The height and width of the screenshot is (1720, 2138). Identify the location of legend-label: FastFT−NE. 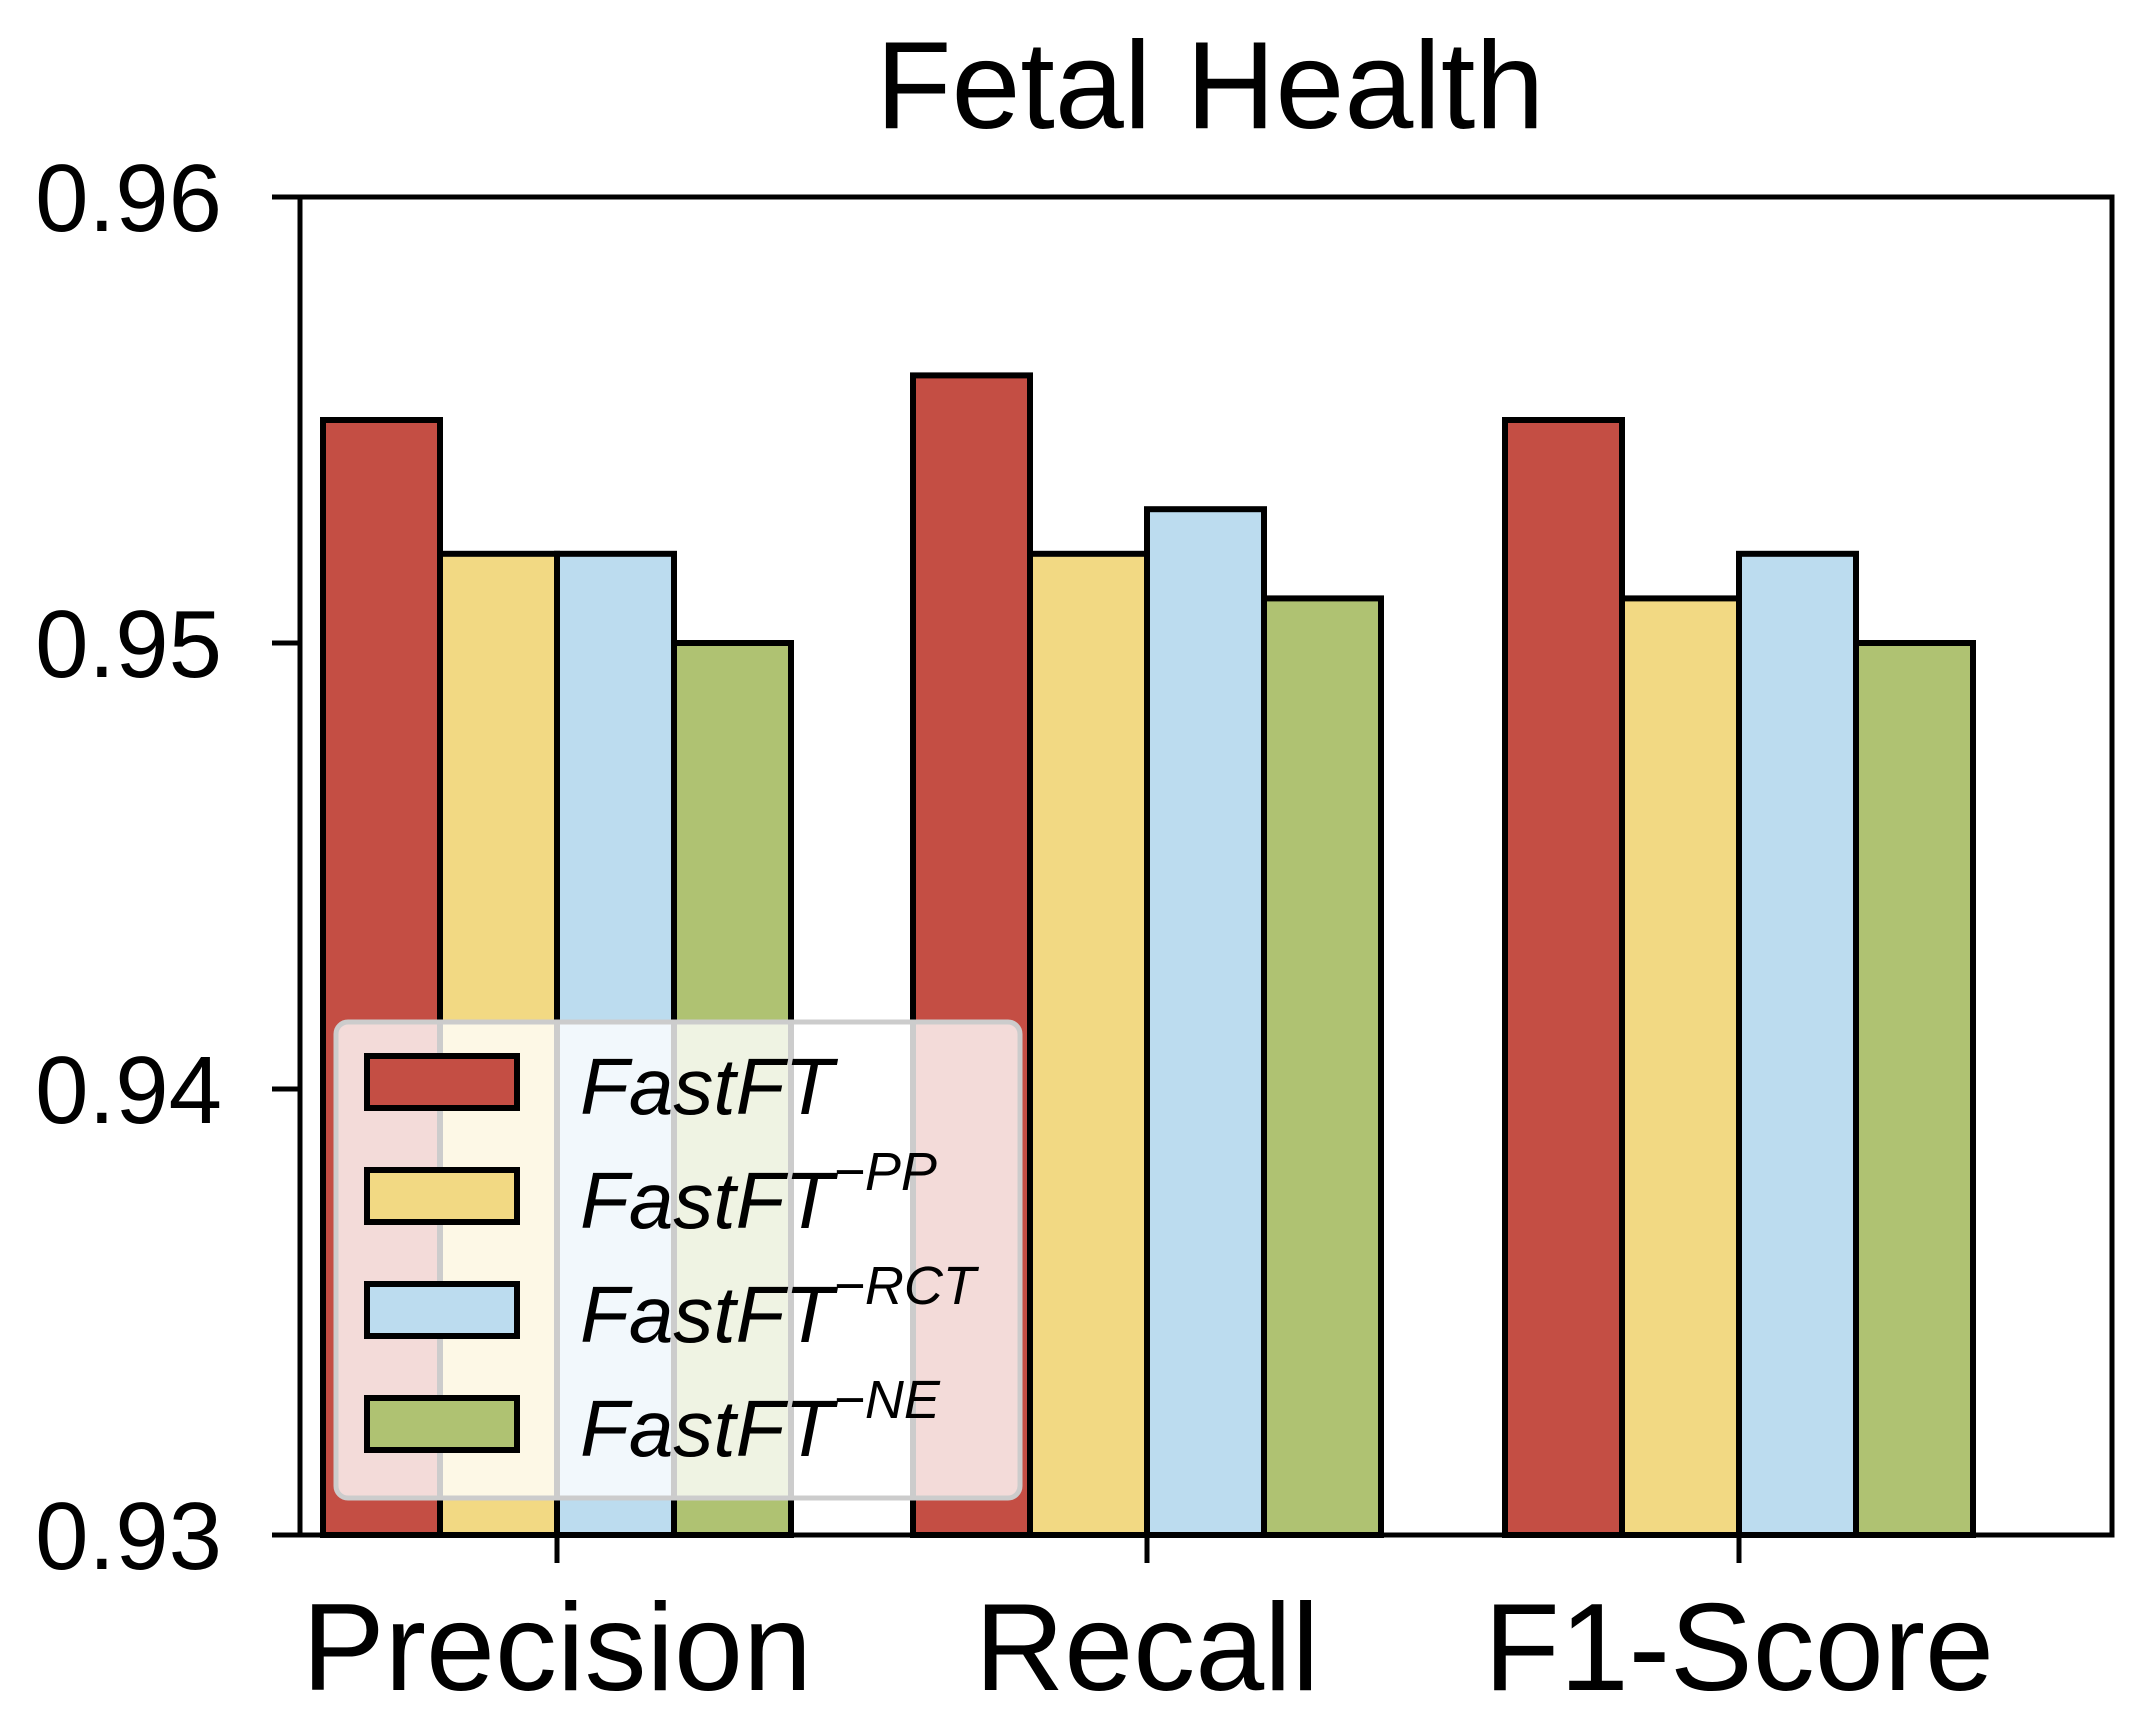
(760, 1421).